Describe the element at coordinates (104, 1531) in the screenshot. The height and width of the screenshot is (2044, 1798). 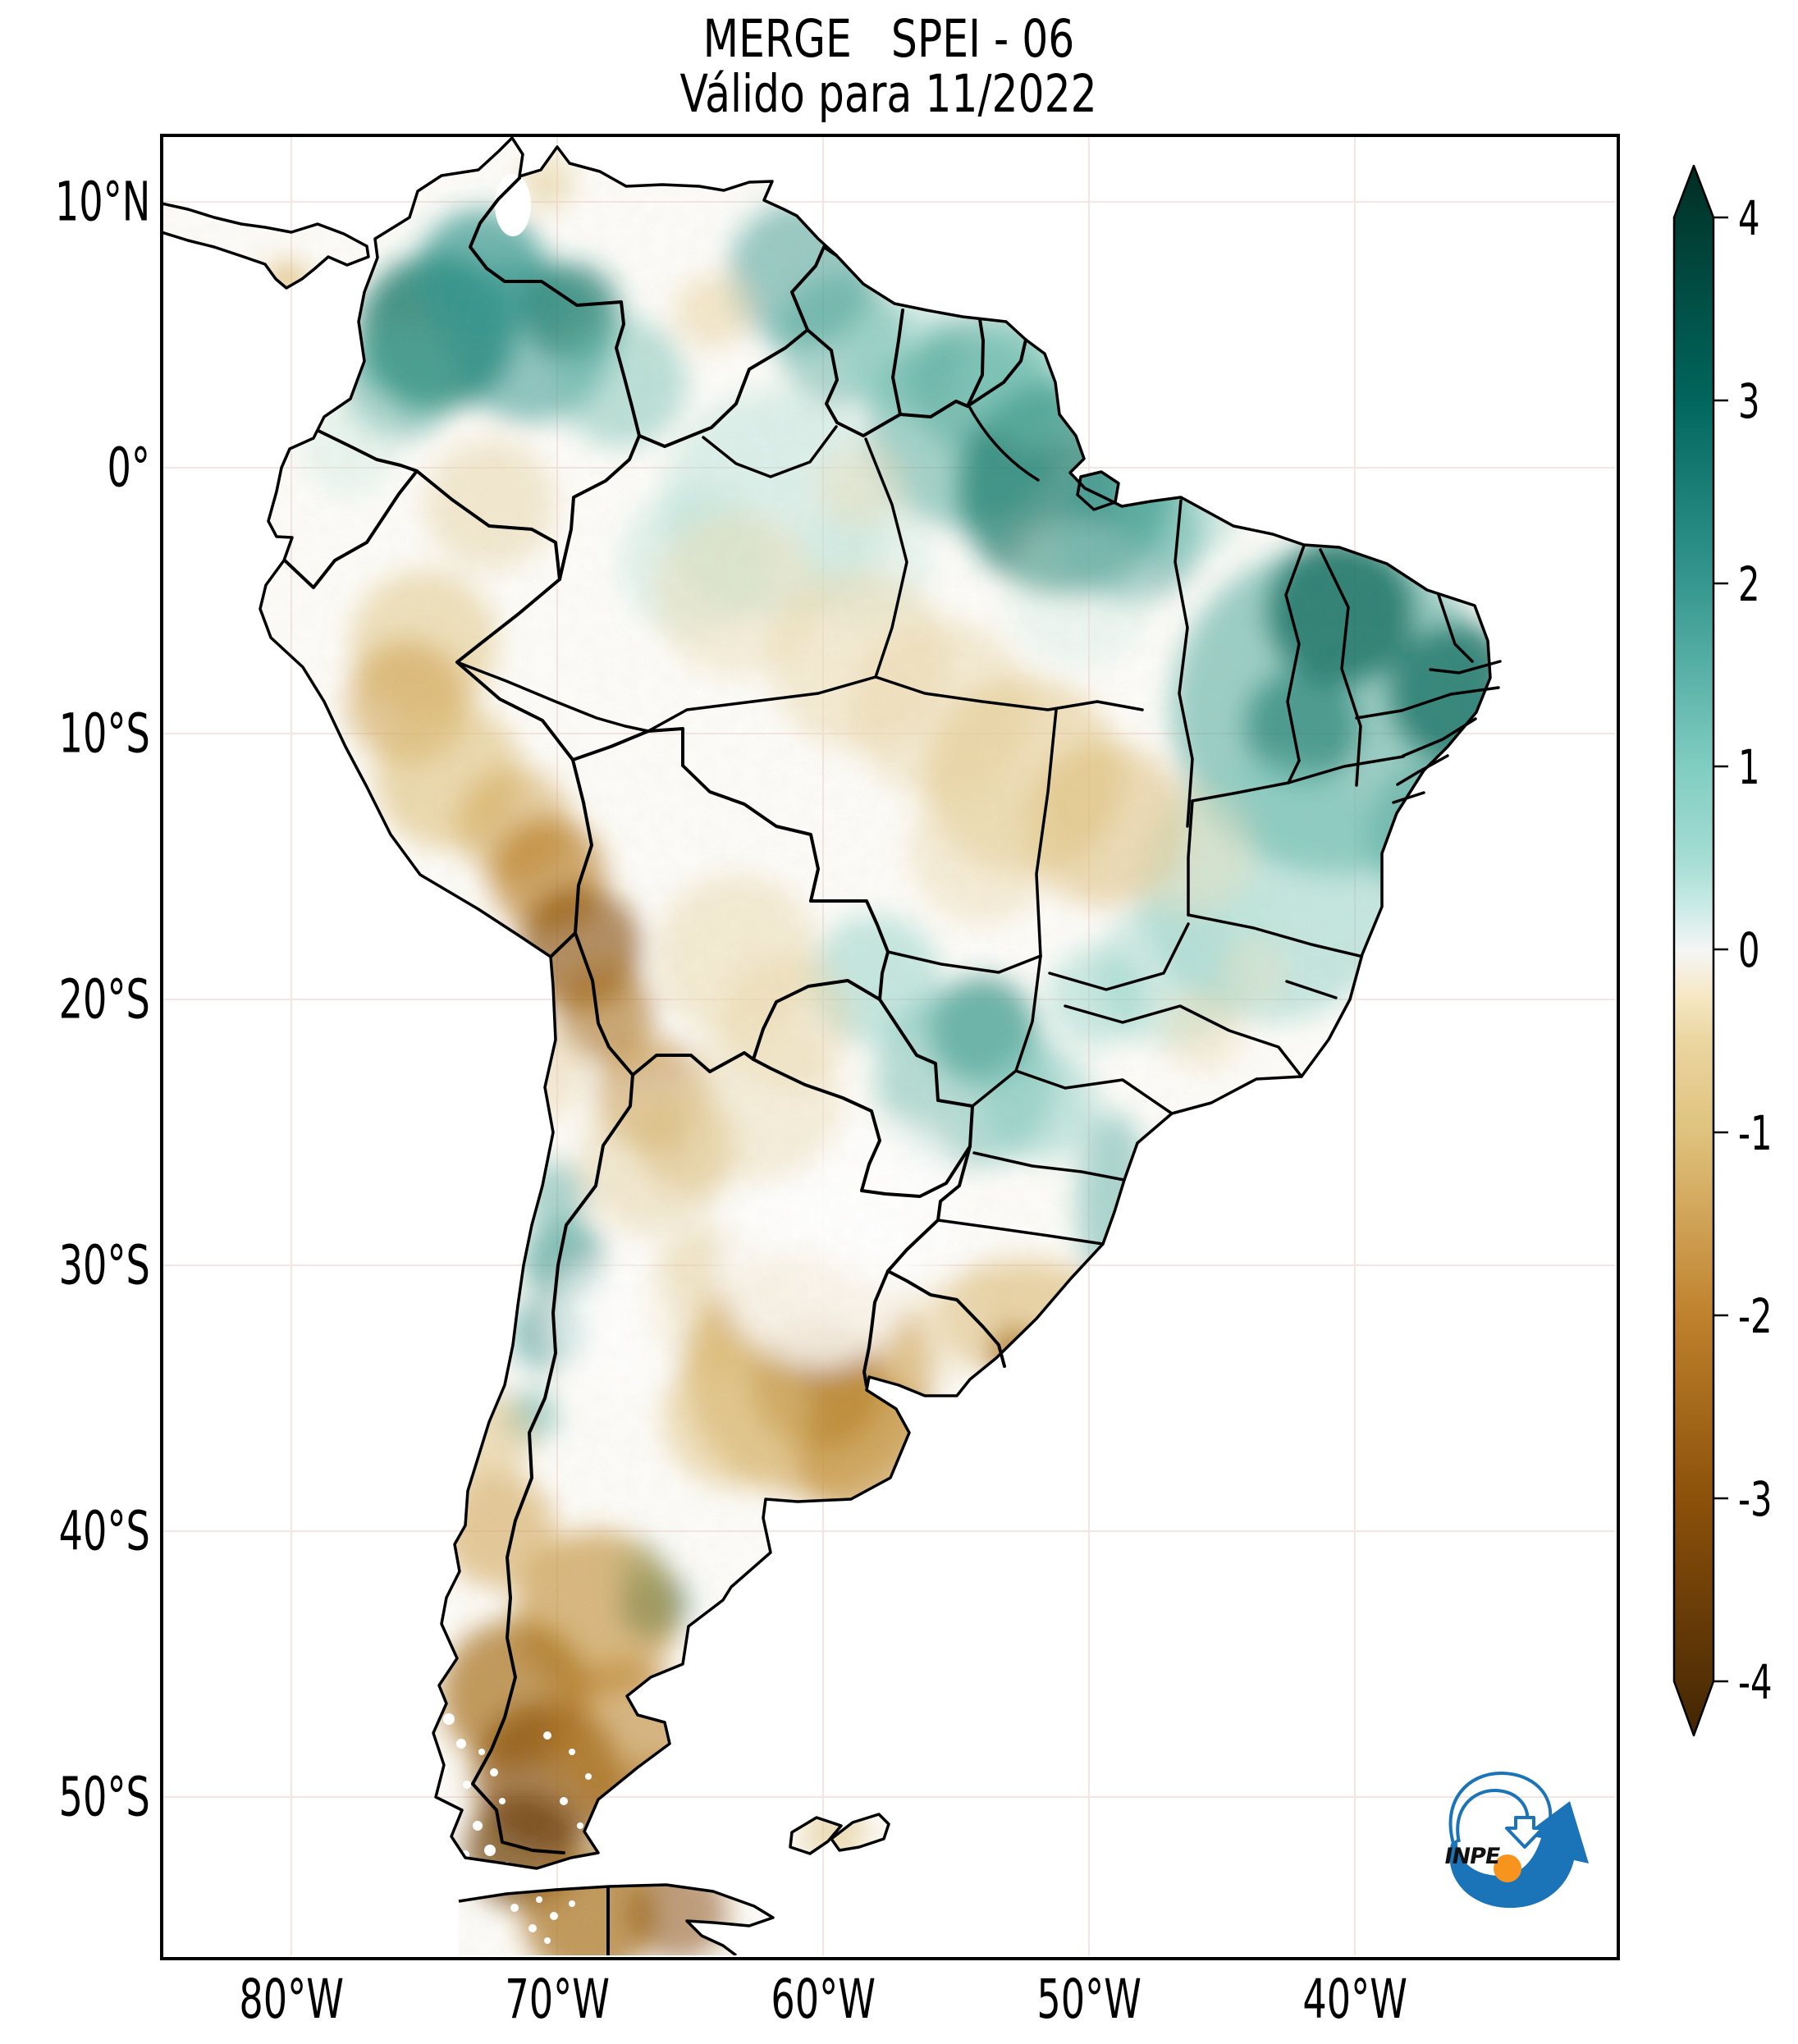
I see `y-tick-label-40s: 40°S` at that location.